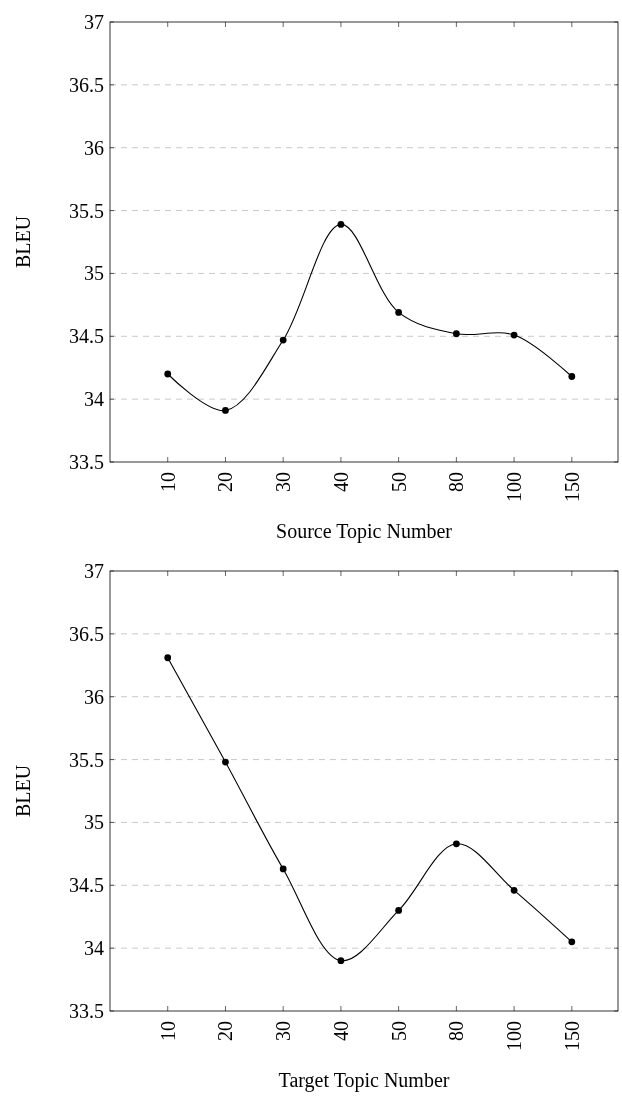 The width and height of the screenshot is (622, 1099). Describe the element at coordinates (364, 531) in the screenshot. I see `x-axis-title: Source Topic Number` at that location.